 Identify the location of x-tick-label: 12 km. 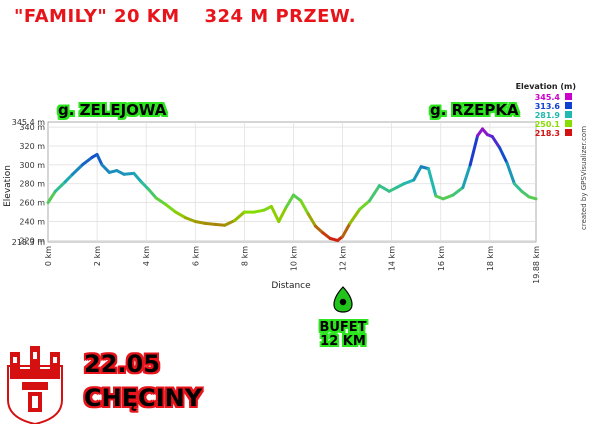
(343, 258).